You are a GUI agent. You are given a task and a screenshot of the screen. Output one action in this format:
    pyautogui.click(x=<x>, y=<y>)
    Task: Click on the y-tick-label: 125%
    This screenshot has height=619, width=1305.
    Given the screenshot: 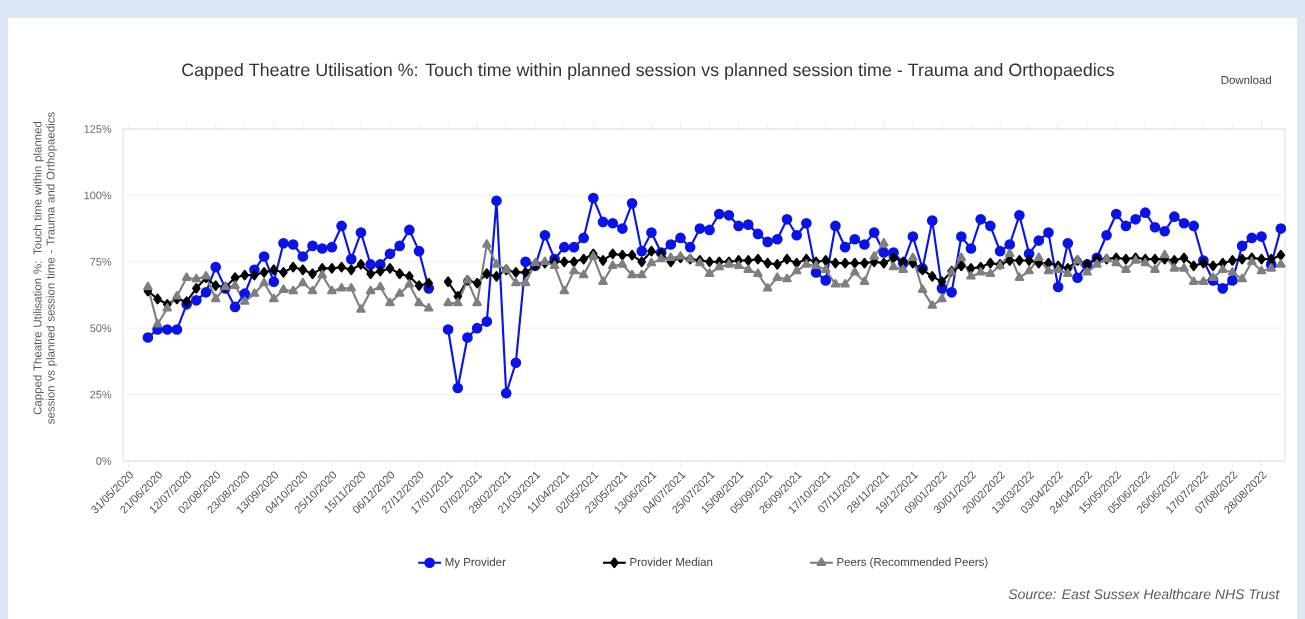 What is the action you would take?
    pyautogui.click(x=98, y=129)
    